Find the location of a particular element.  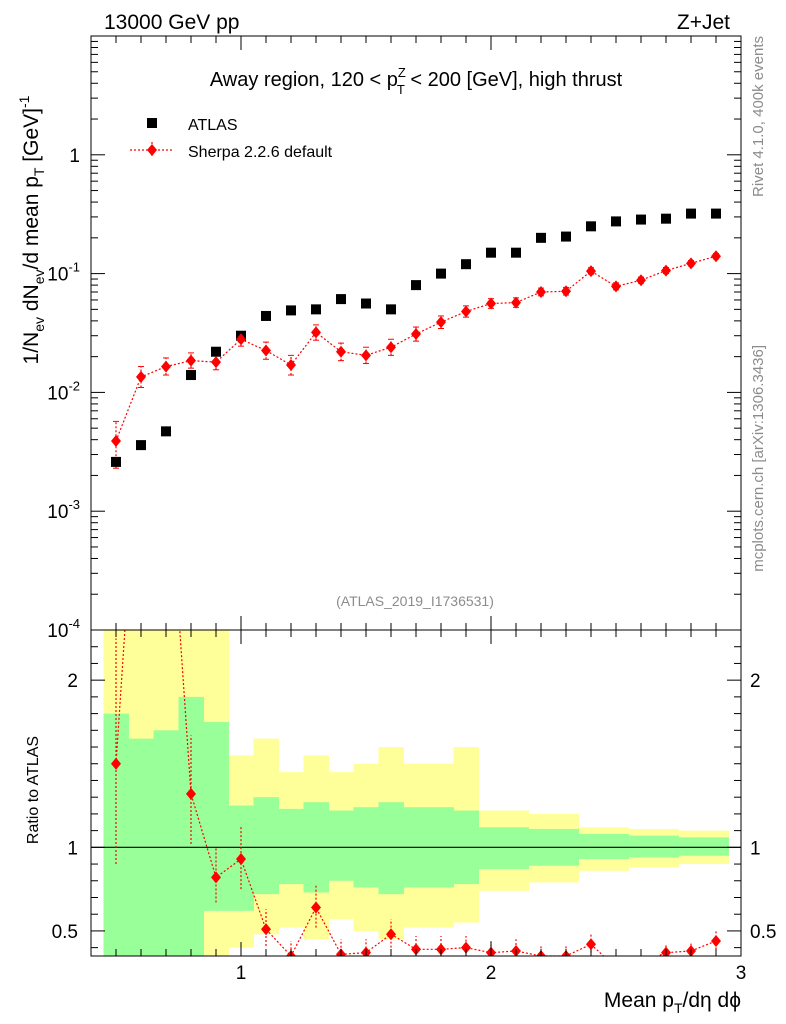

ratio-y-tick-label-right: 1 is located at coordinates (755, 848).